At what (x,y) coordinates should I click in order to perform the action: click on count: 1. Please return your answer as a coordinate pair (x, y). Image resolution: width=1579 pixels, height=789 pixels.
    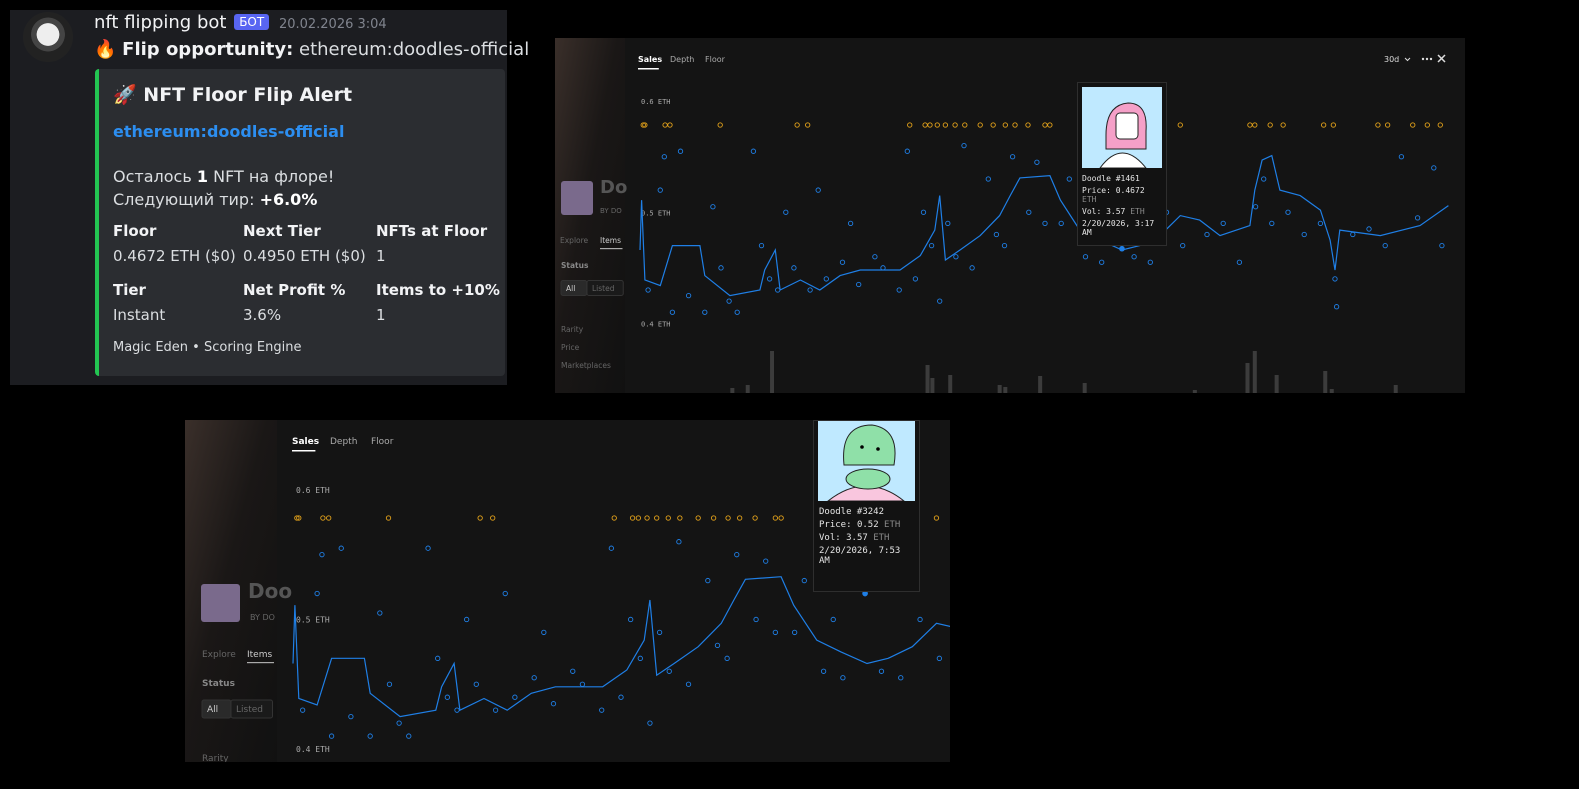
    Looking at the image, I should click on (202, 176).